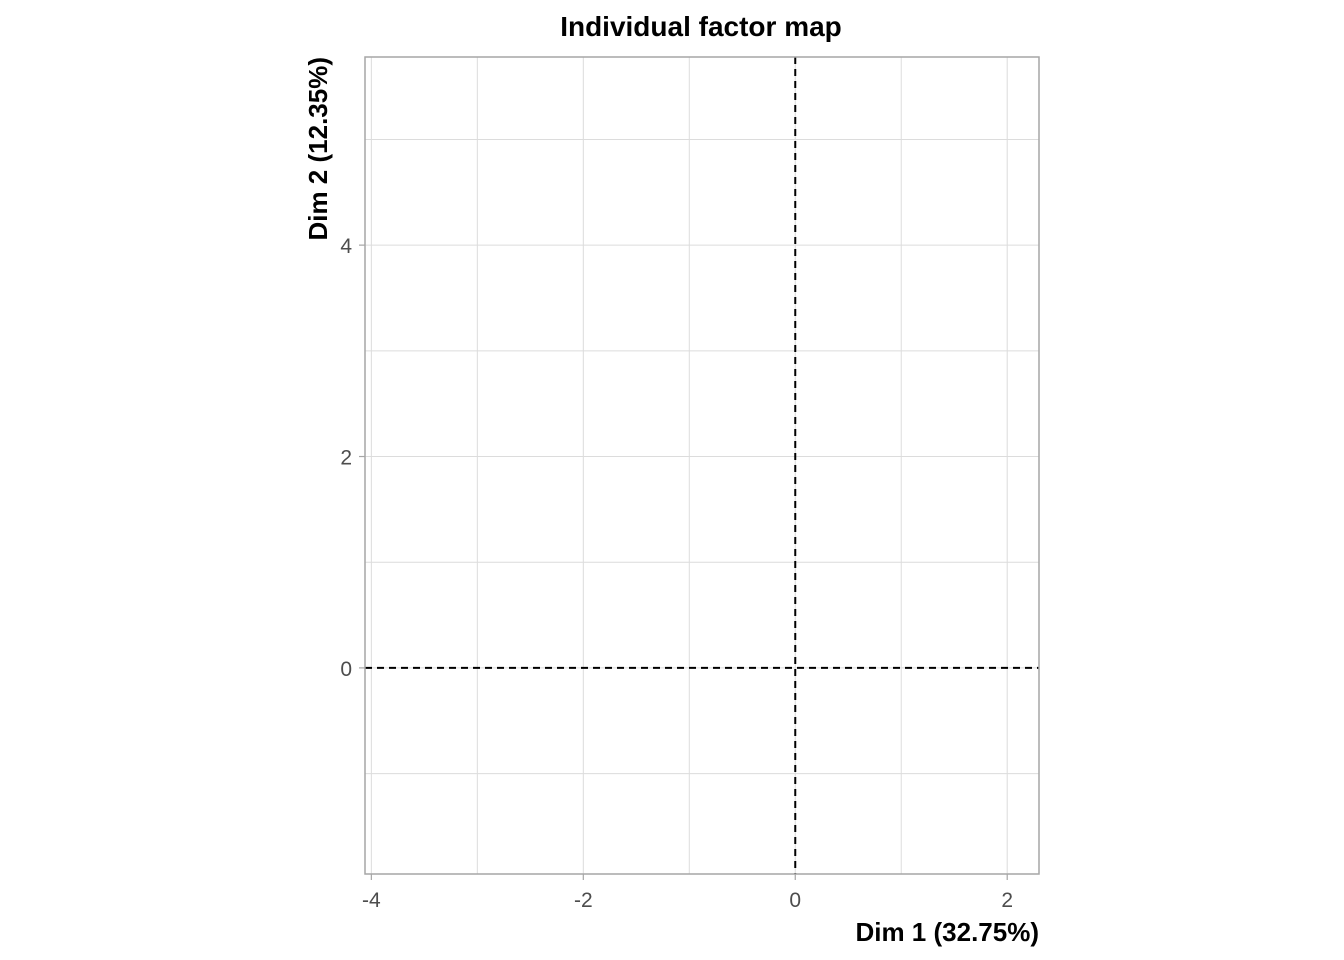 Image resolution: width=1344 pixels, height=960 pixels. Describe the element at coordinates (346, 458) in the screenshot. I see `y-tick-label: 2` at that location.